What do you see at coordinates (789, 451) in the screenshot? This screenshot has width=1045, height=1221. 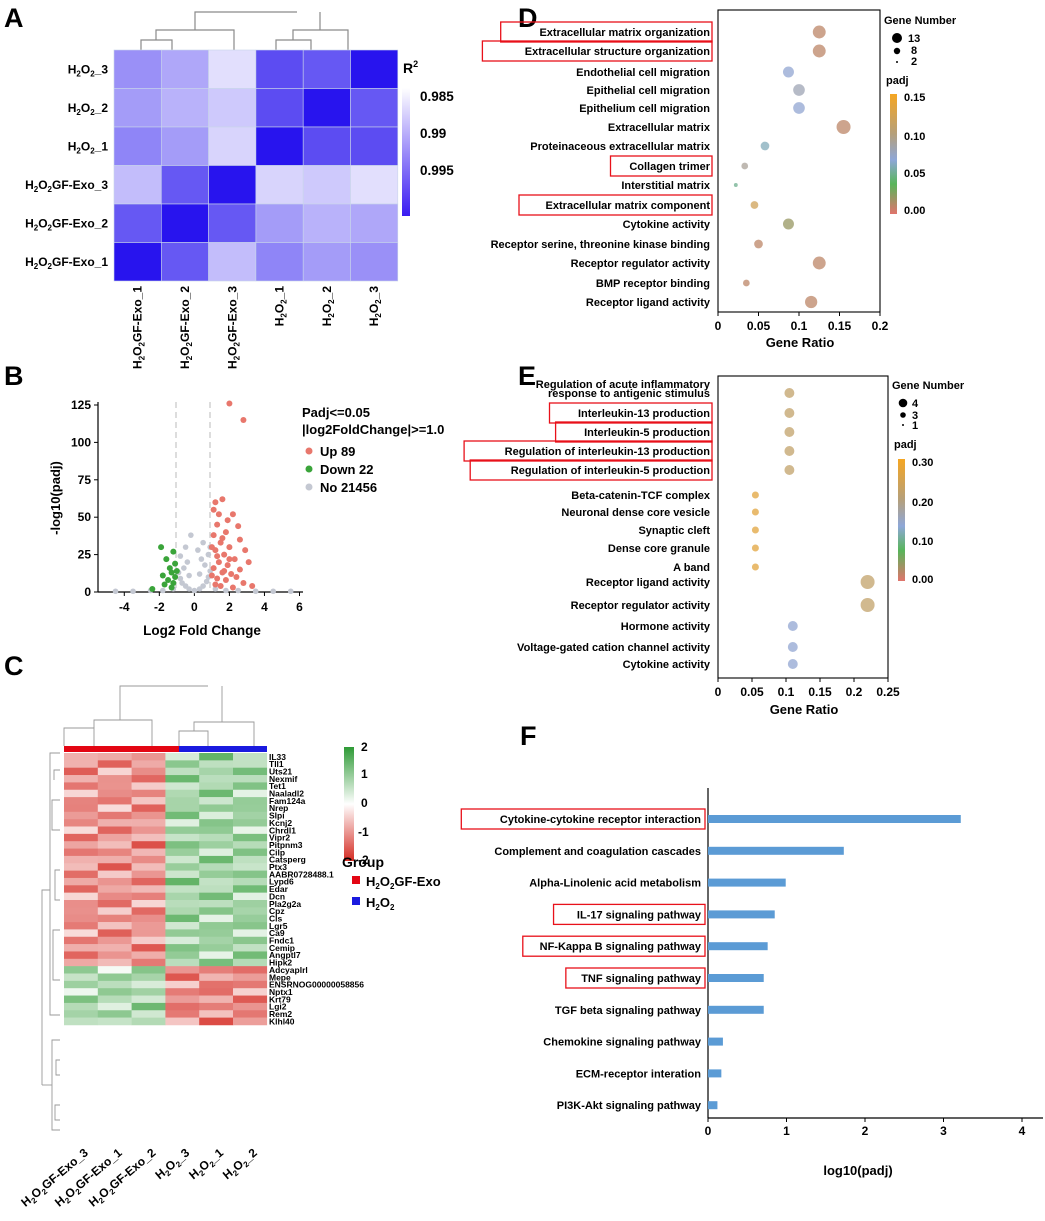 I see `panel-e-dot` at bounding box center [789, 451].